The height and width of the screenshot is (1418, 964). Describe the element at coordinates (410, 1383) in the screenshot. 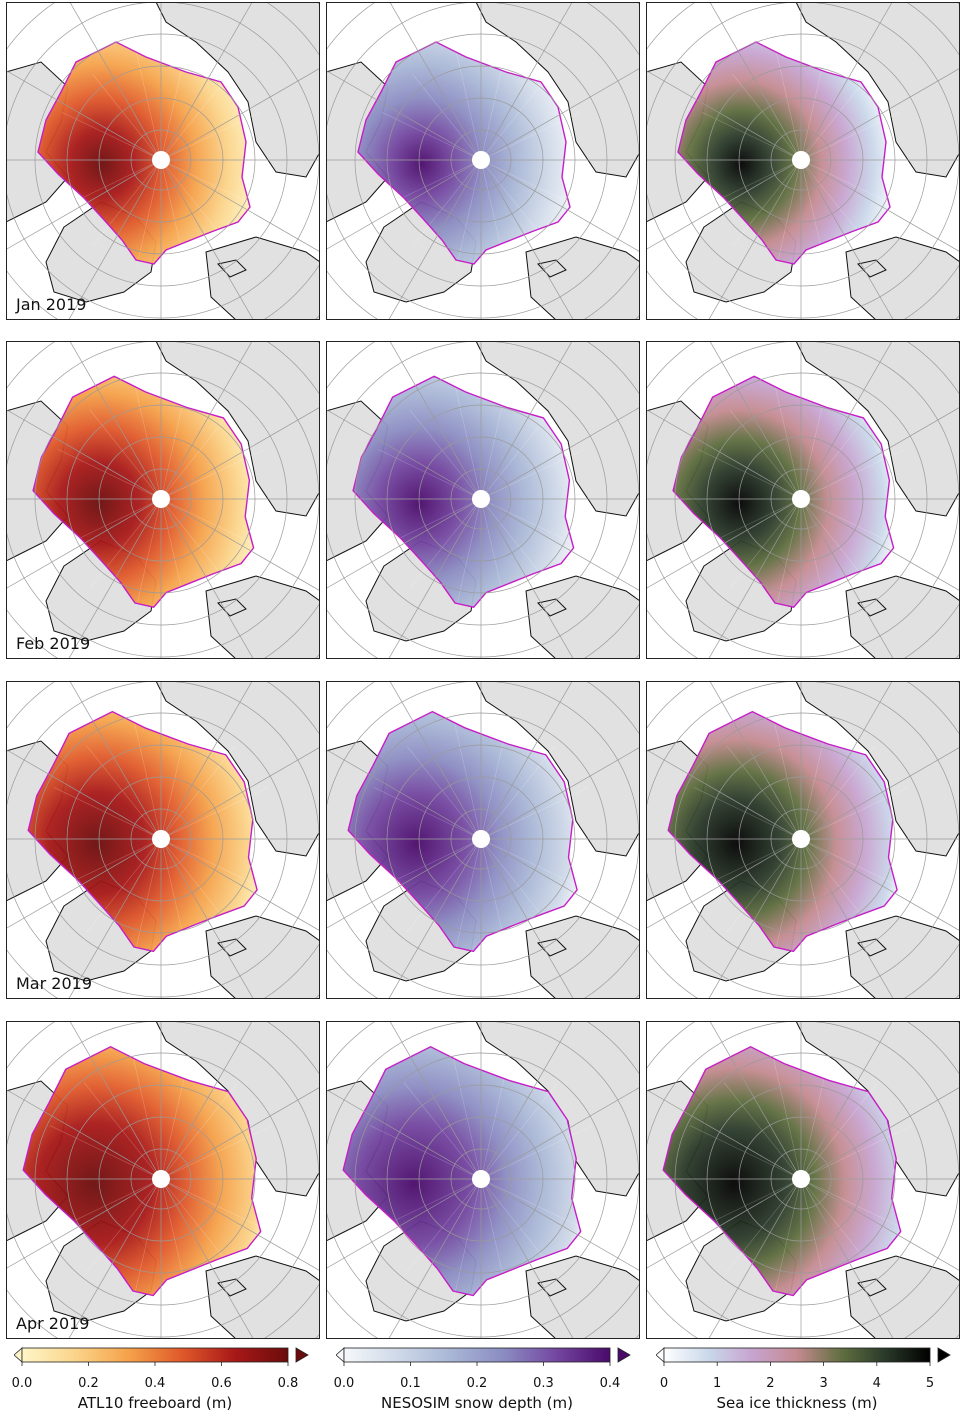

I see `colorbar-tick-label: 0.1` at that location.